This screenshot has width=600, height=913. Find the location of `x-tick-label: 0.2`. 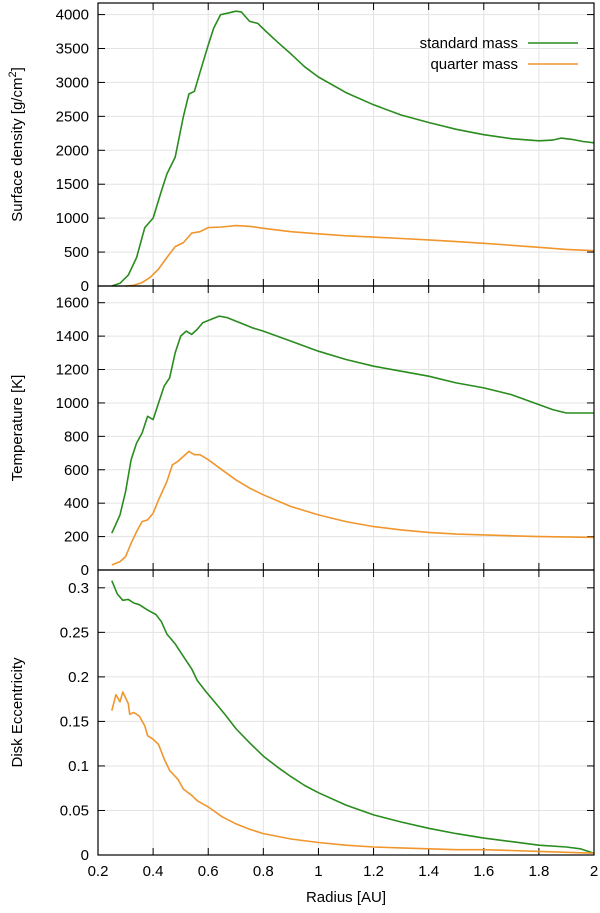

x-tick-label: 0.2 is located at coordinates (98, 871).